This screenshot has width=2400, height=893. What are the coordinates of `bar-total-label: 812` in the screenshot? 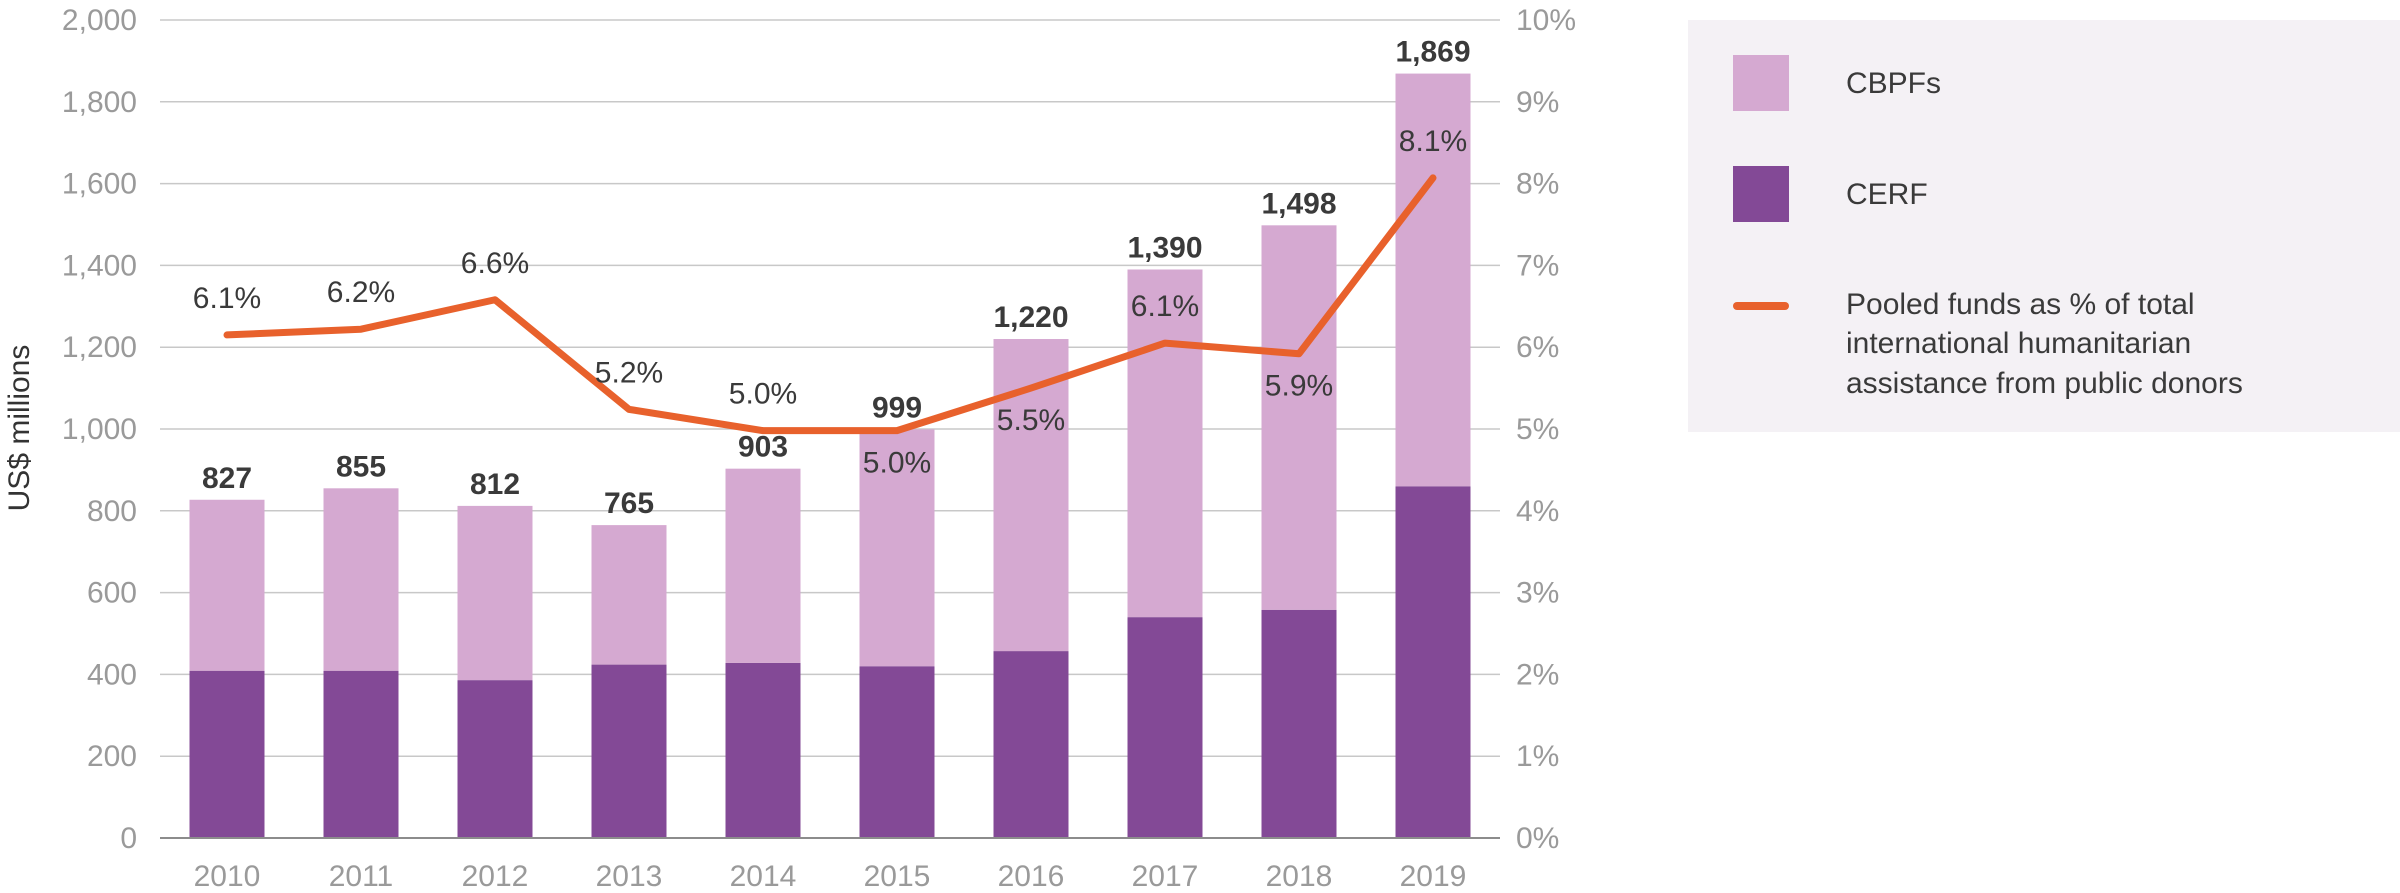 It's located at (495, 484).